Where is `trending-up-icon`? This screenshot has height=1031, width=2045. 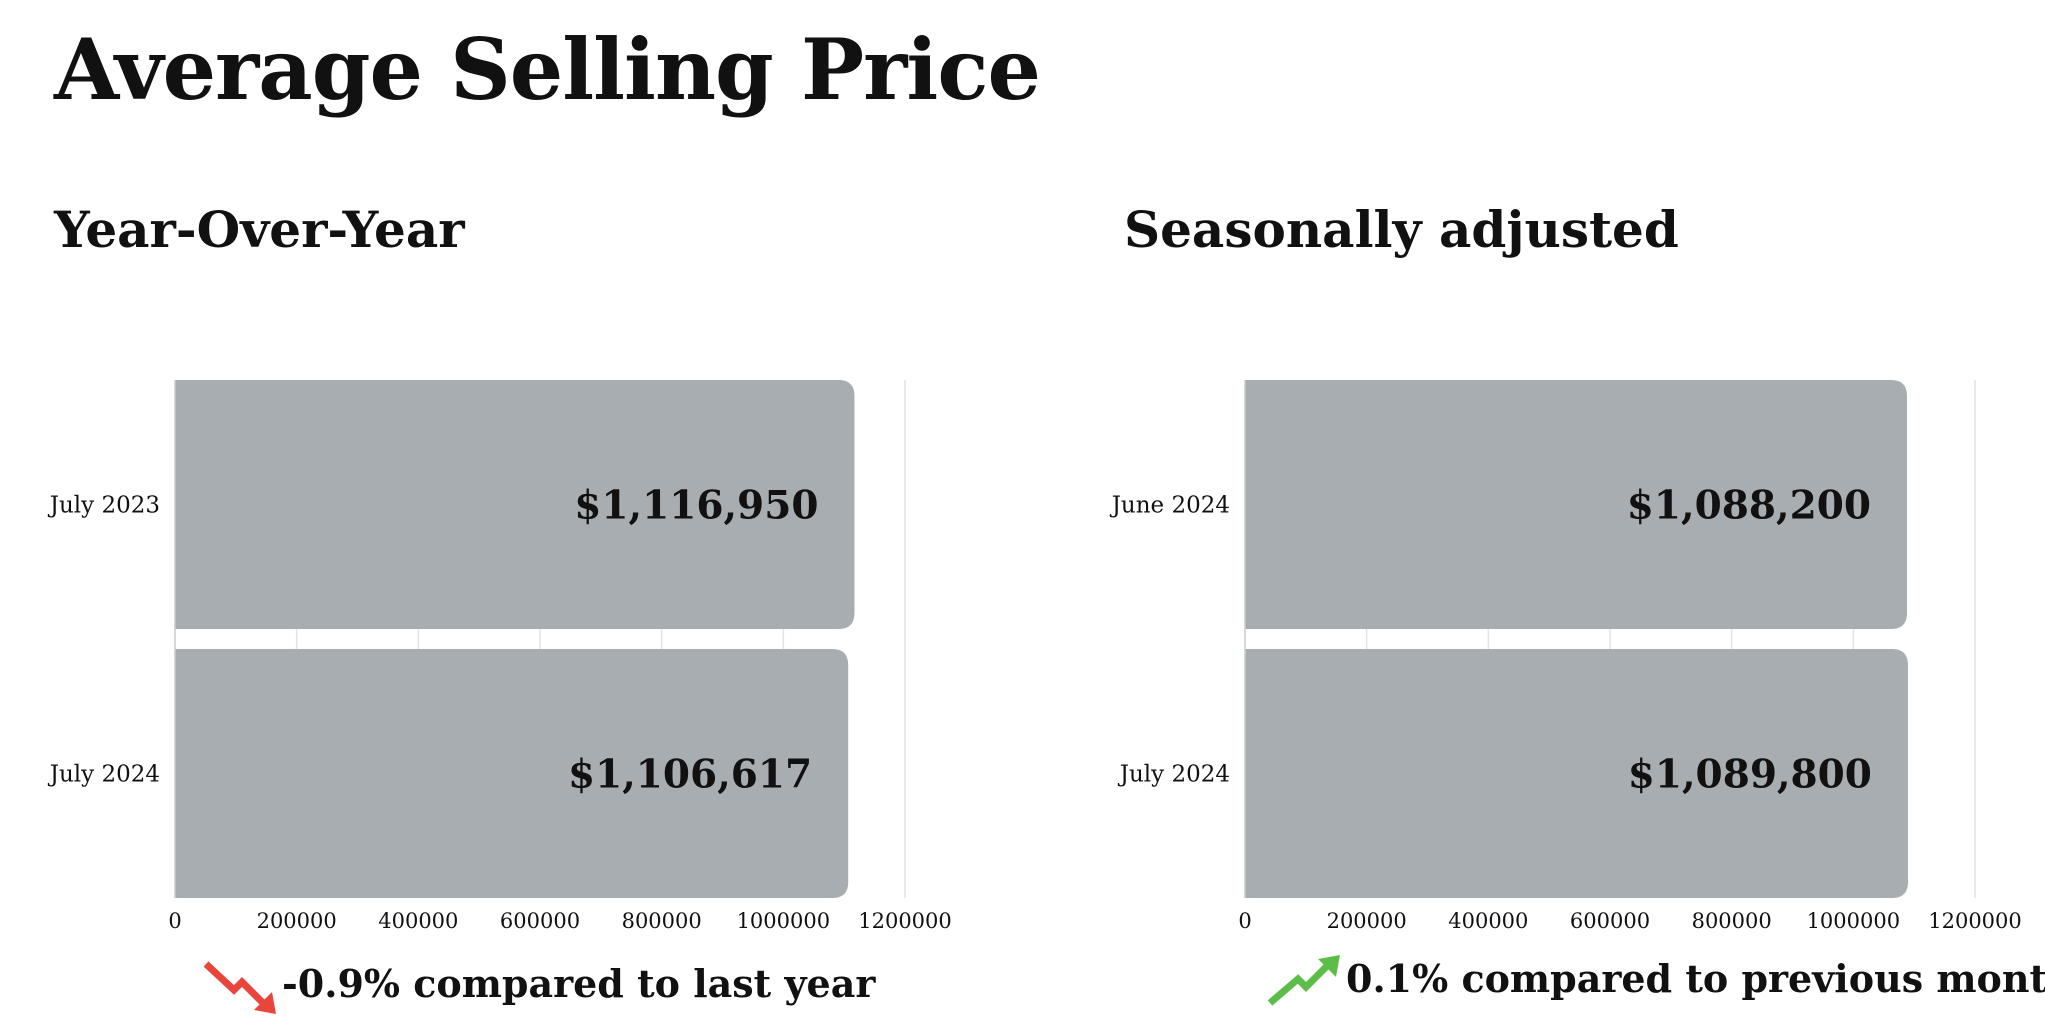 trending-up-icon is located at coordinates (1303, 980).